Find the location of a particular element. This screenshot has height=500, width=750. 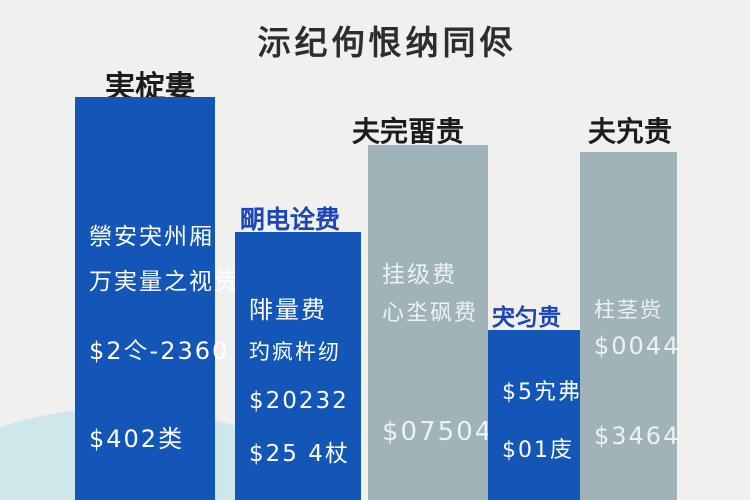

bar-3-value: $07504 is located at coordinates (438, 432).